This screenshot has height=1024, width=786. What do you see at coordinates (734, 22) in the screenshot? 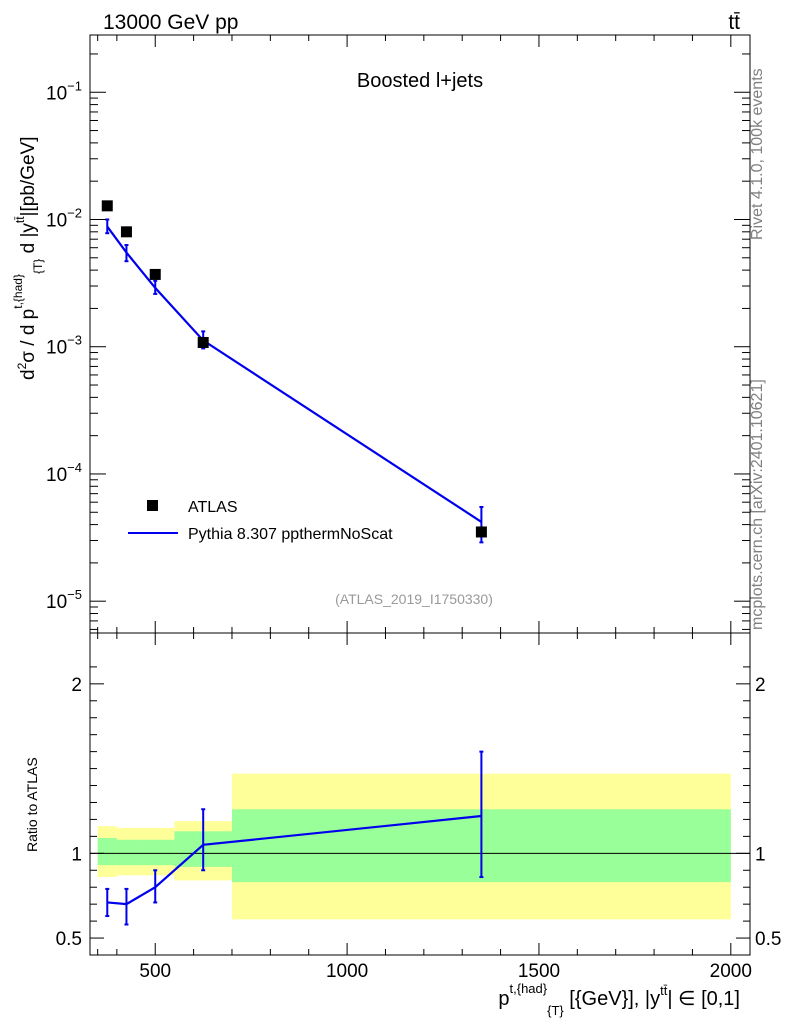
I see `process-label: tt̄` at bounding box center [734, 22].